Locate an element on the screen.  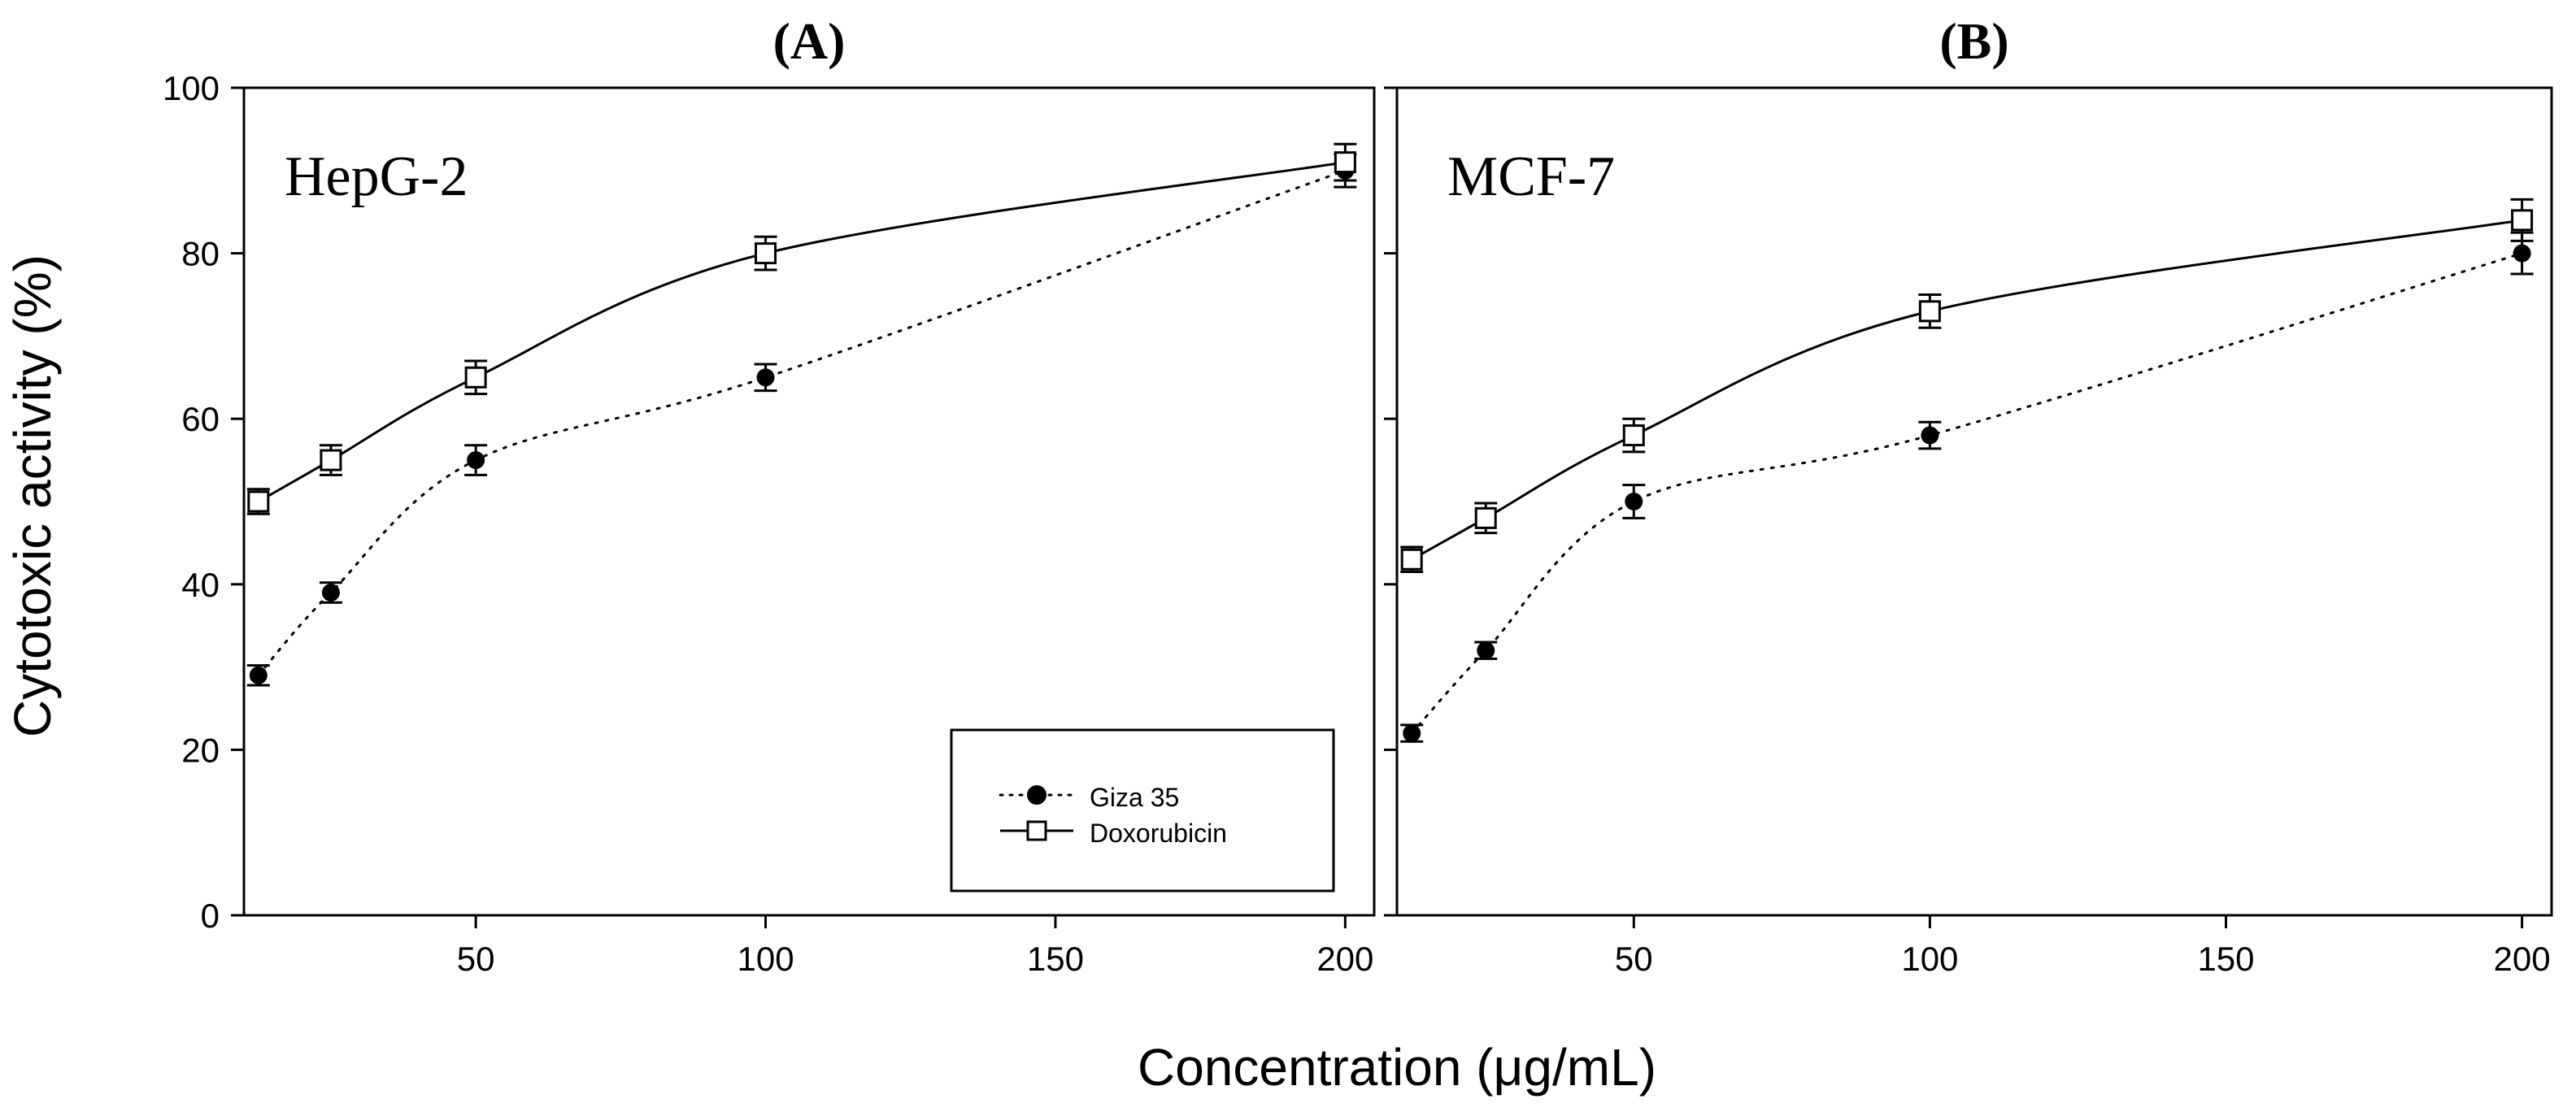
y-tick-label: 60 is located at coordinates (201, 419).